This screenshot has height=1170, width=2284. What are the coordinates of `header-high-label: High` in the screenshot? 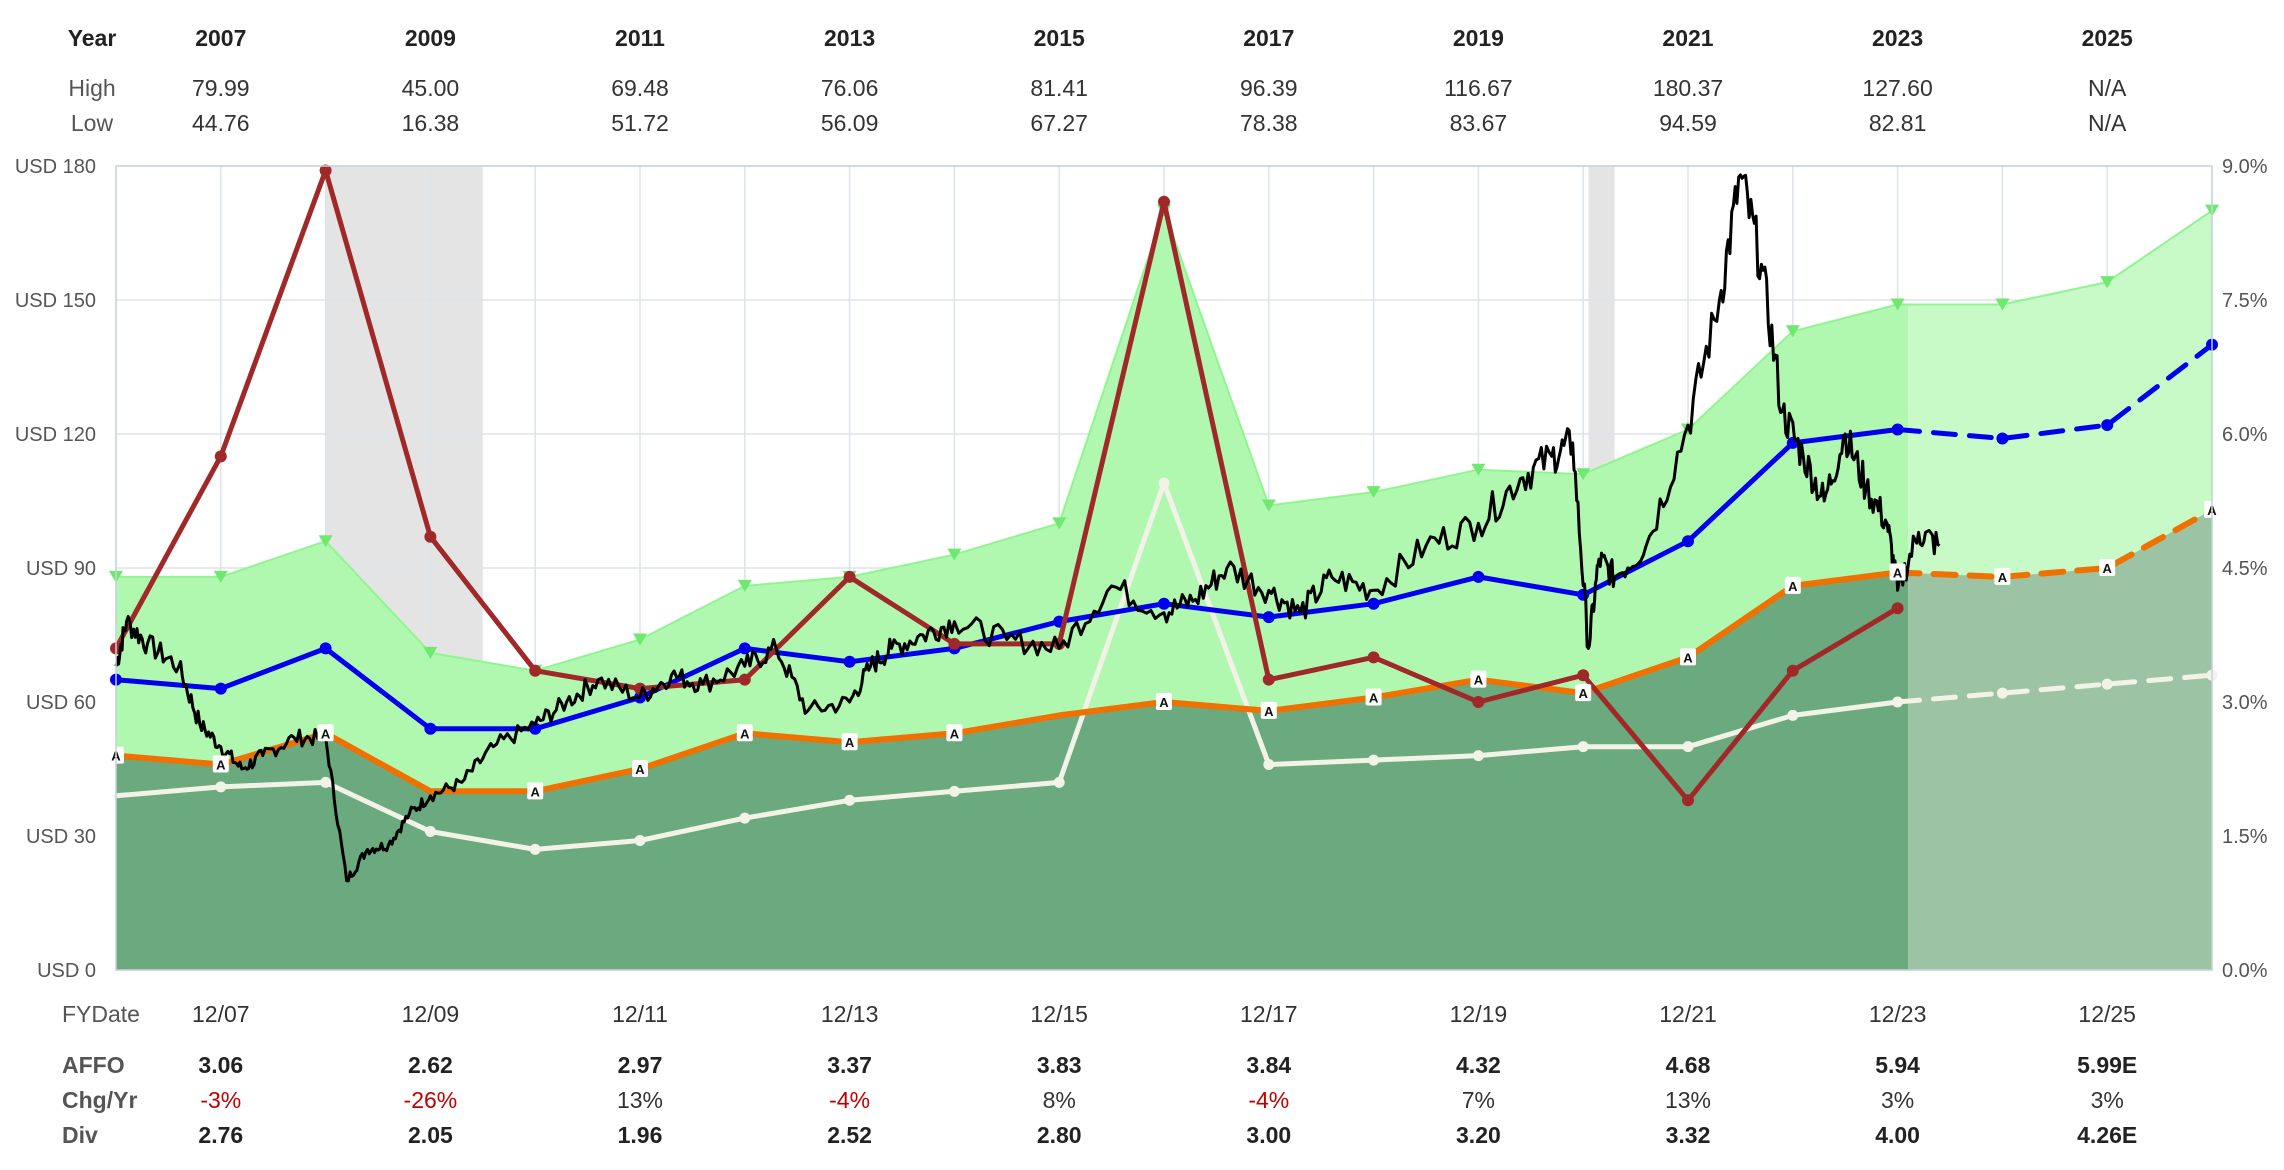 It's located at (91, 88).